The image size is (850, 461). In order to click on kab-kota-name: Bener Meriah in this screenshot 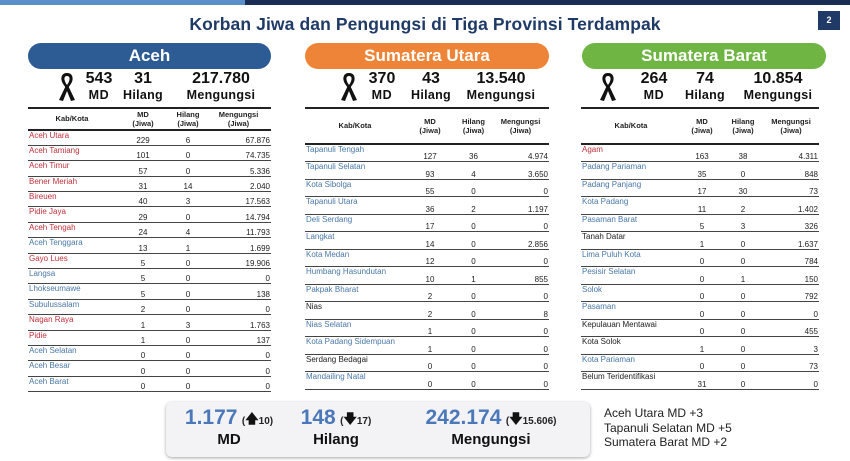, I will do `click(72, 184)`.